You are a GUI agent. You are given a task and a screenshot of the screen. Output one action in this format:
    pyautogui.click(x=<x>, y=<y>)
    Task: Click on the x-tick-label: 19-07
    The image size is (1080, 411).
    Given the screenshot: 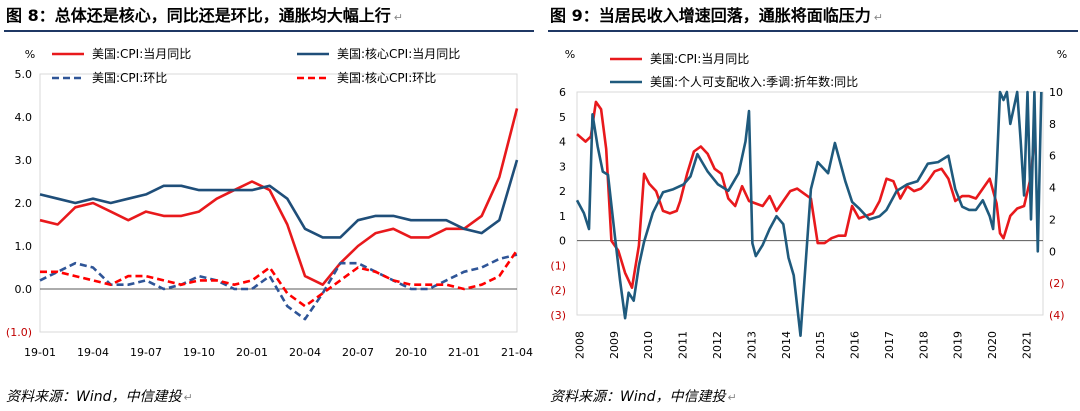 What is the action you would take?
    pyautogui.click(x=146, y=352)
    